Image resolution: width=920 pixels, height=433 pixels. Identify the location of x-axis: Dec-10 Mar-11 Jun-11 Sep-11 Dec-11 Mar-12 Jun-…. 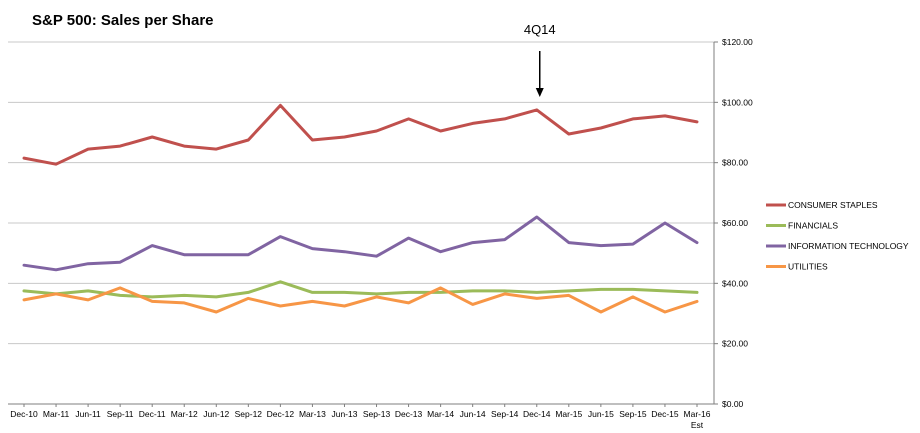
(360, 417).